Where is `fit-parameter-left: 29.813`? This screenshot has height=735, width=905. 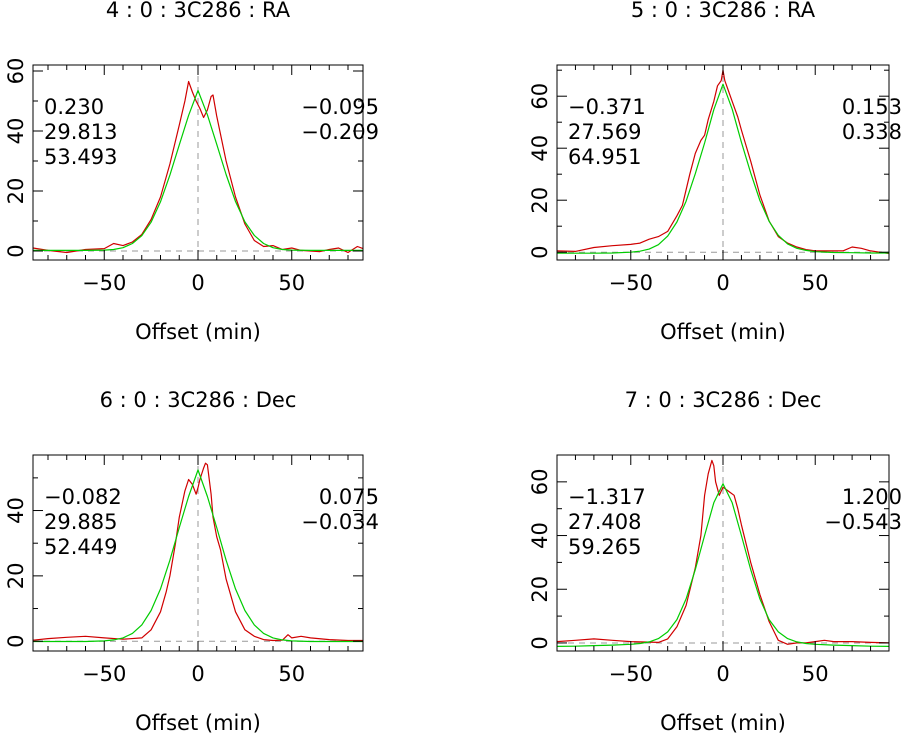
fit-parameter-left: 29.813 is located at coordinates (80, 132).